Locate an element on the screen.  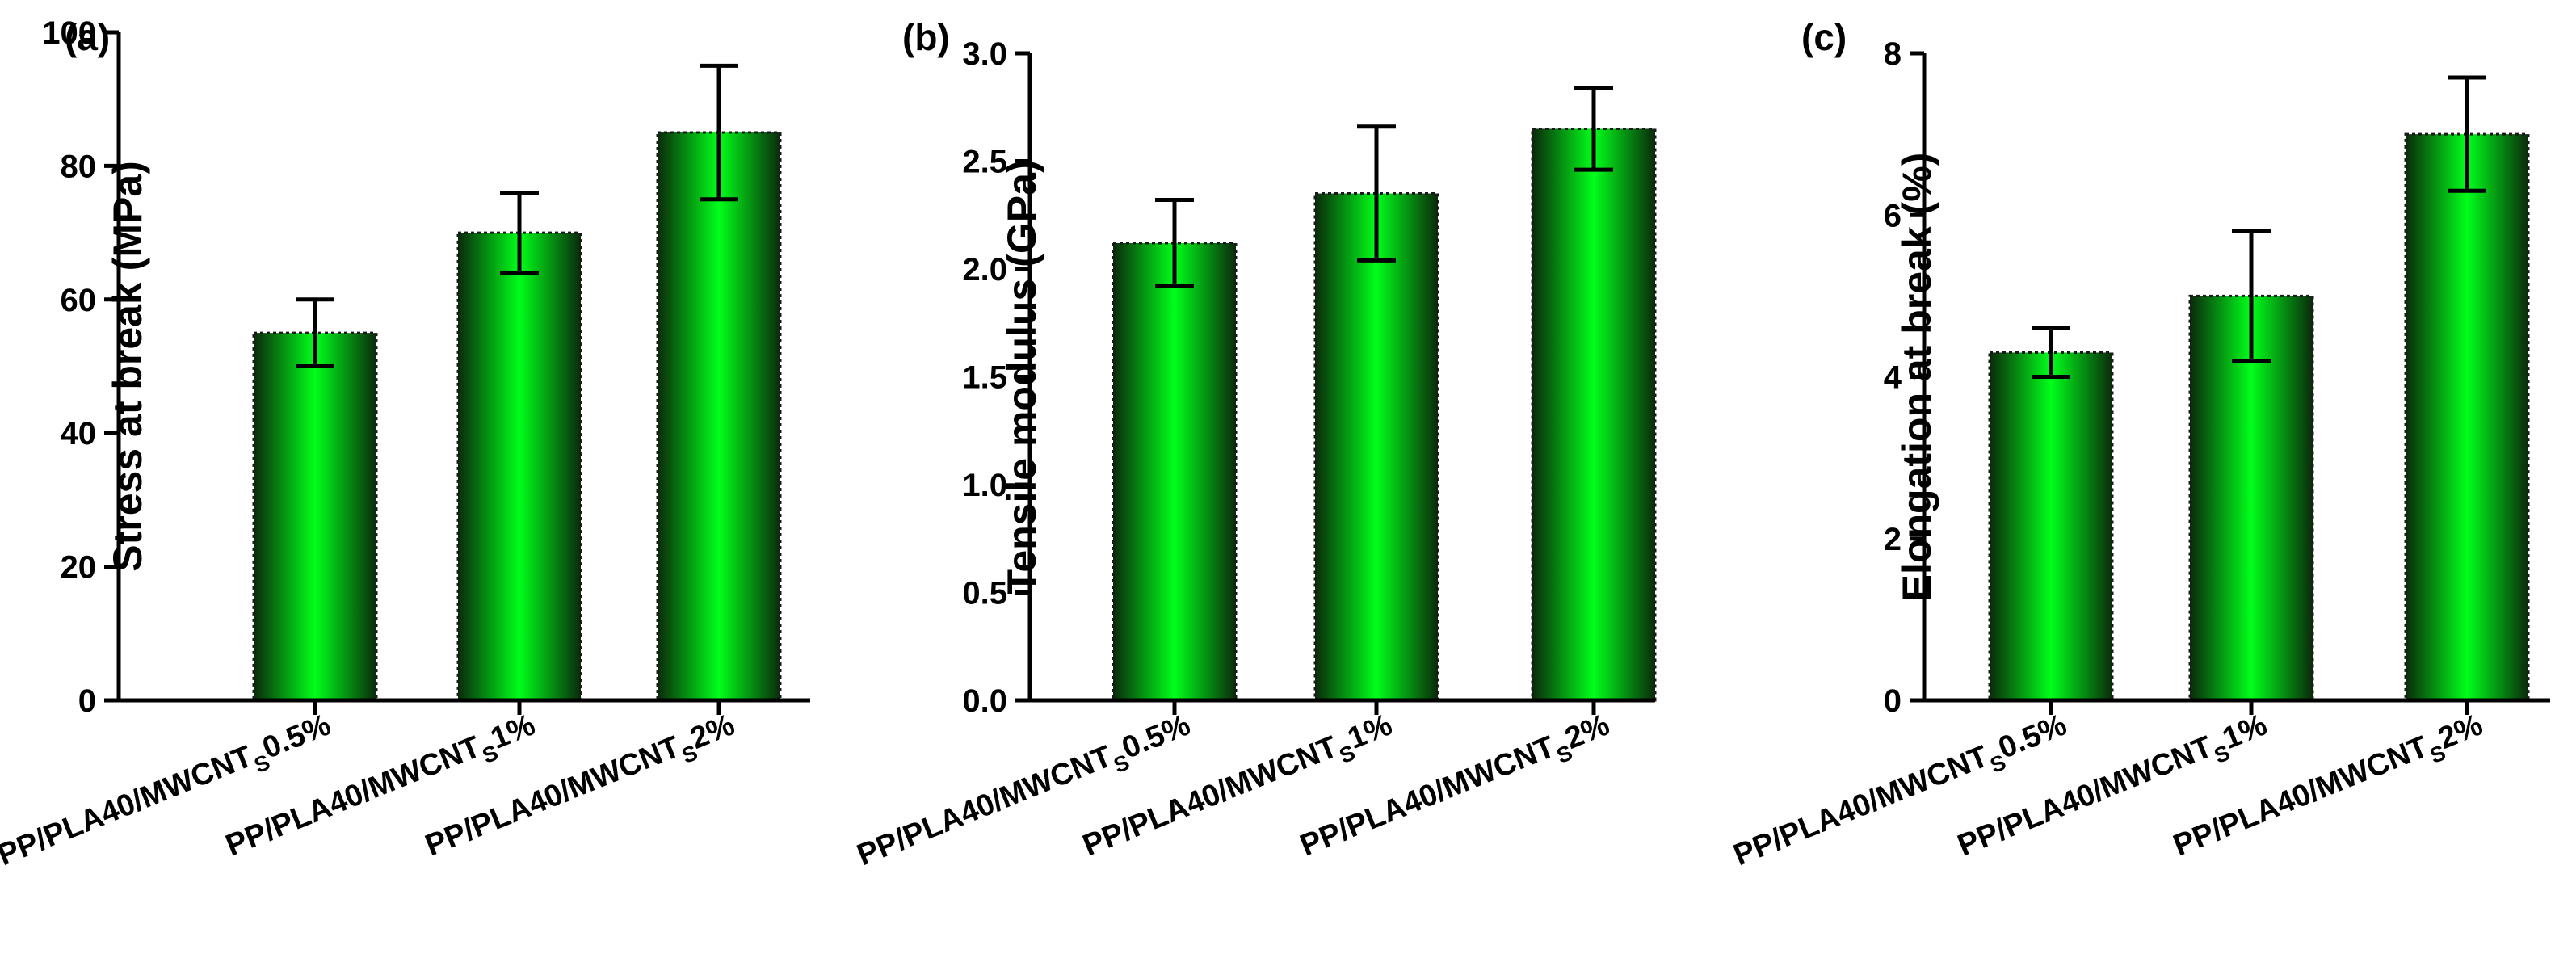
y-tick-label: 80 is located at coordinates (79, 166).